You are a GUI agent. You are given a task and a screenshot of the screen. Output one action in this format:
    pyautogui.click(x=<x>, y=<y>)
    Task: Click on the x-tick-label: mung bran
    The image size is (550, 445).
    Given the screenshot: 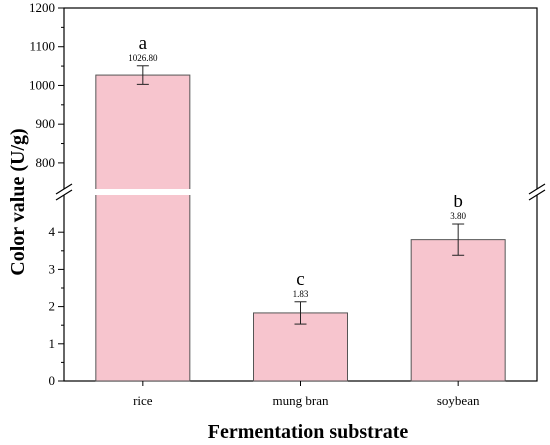 What is the action you would take?
    pyautogui.click(x=301, y=400)
    